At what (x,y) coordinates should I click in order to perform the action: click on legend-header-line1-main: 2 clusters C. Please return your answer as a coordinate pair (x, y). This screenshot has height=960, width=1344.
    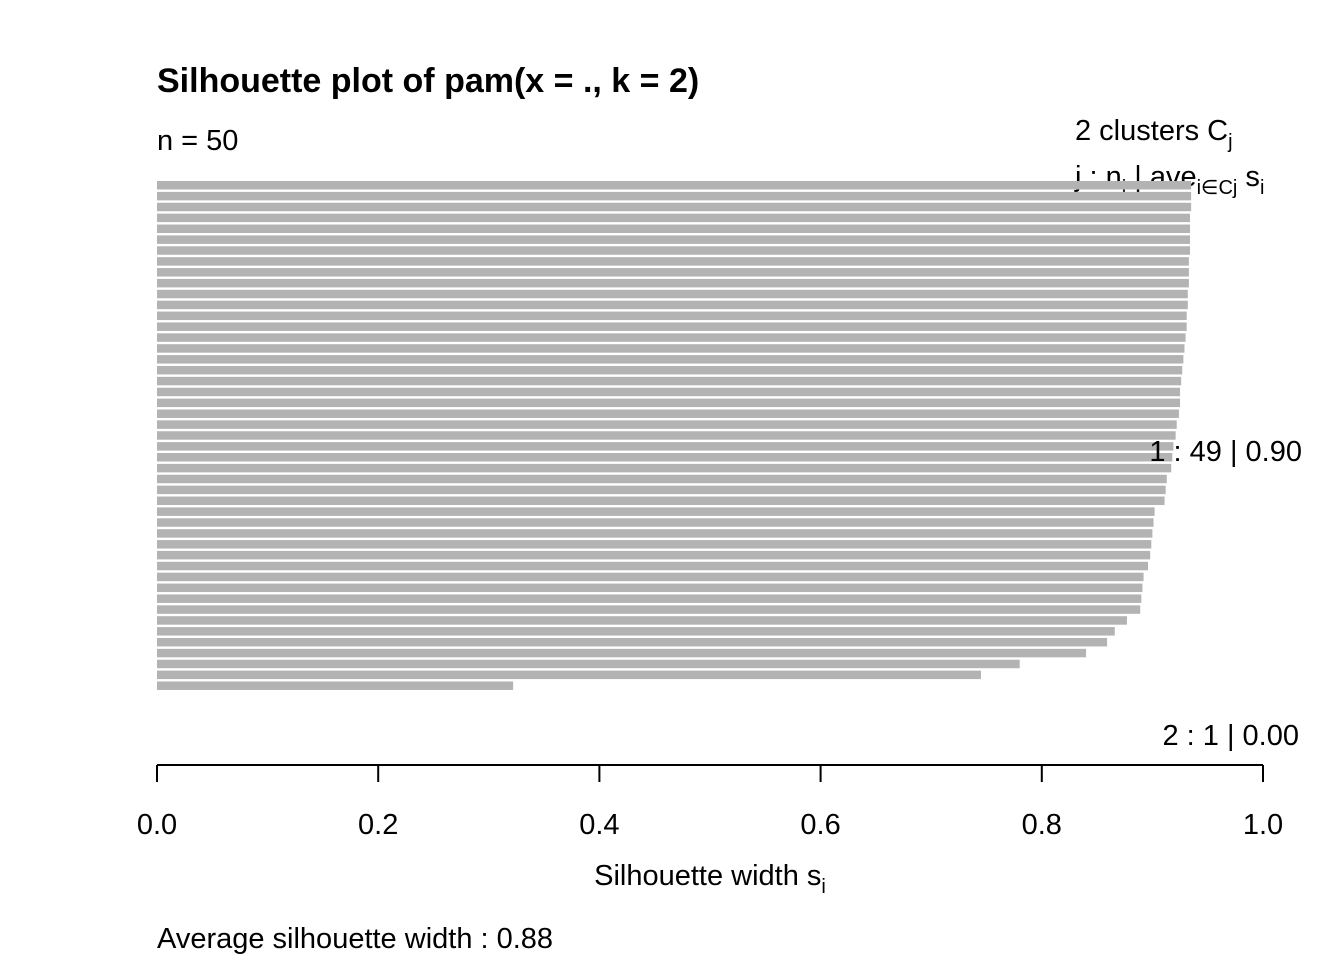
    Looking at the image, I should click on (1151, 131).